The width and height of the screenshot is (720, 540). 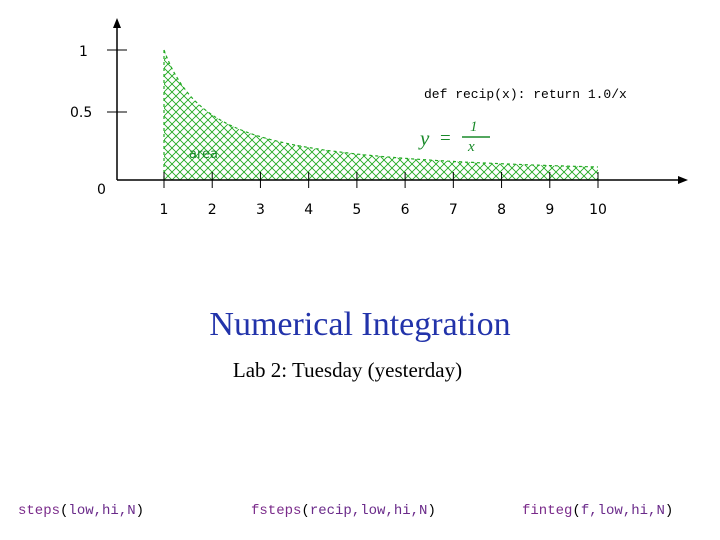 What do you see at coordinates (525, 94) in the screenshot?
I see `function-definition: def recip(x): return 1.0/x` at bounding box center [525, 94].